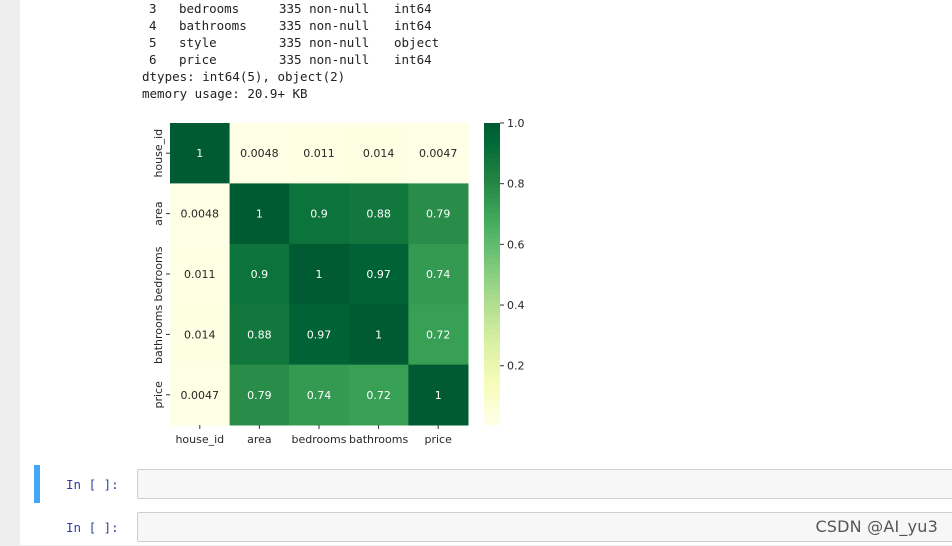 Image resolution: width=952 pixels, height=546 pixels. Describe the element at coordinates (158, 334) in the screenshot. I see `y-tick-label: bathrooms` at that location.